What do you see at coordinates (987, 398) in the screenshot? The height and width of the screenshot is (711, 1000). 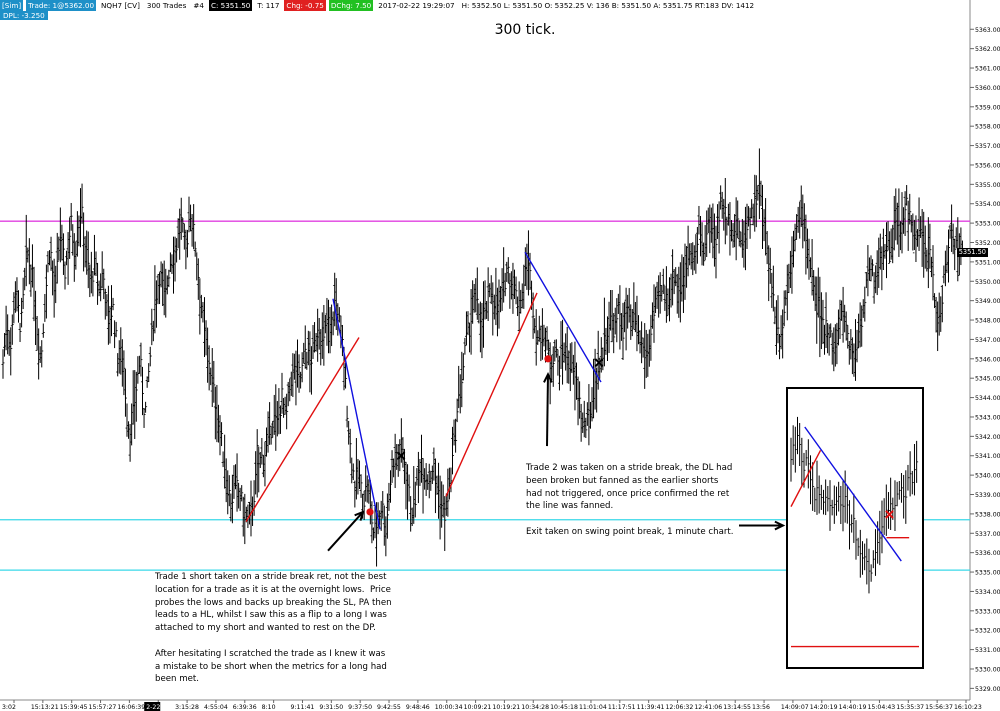 I see `price-tick-label: 5344.00` at bounding box center [987, 398].